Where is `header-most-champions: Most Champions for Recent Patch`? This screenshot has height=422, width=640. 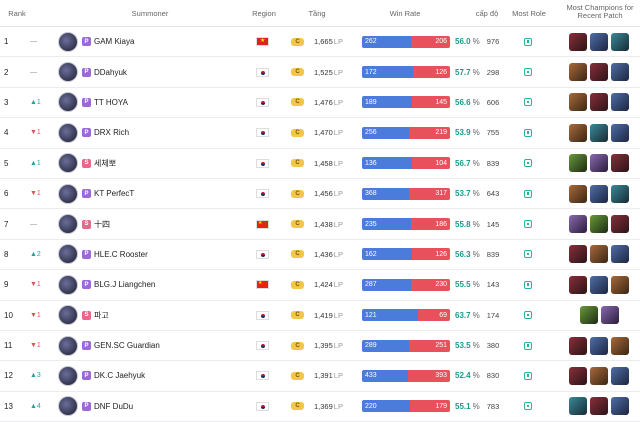
header-most-champions: Most Champions for Recent Patch is located at coordinates (600, 11).